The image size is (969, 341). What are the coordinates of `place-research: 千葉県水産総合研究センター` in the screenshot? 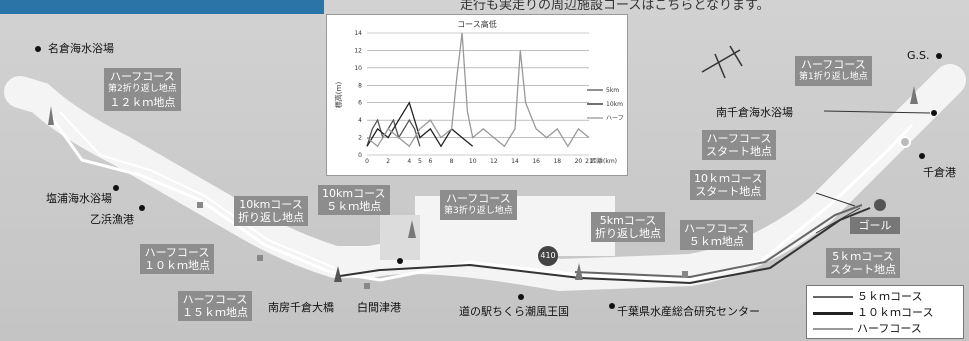 It's located at (688, 311).